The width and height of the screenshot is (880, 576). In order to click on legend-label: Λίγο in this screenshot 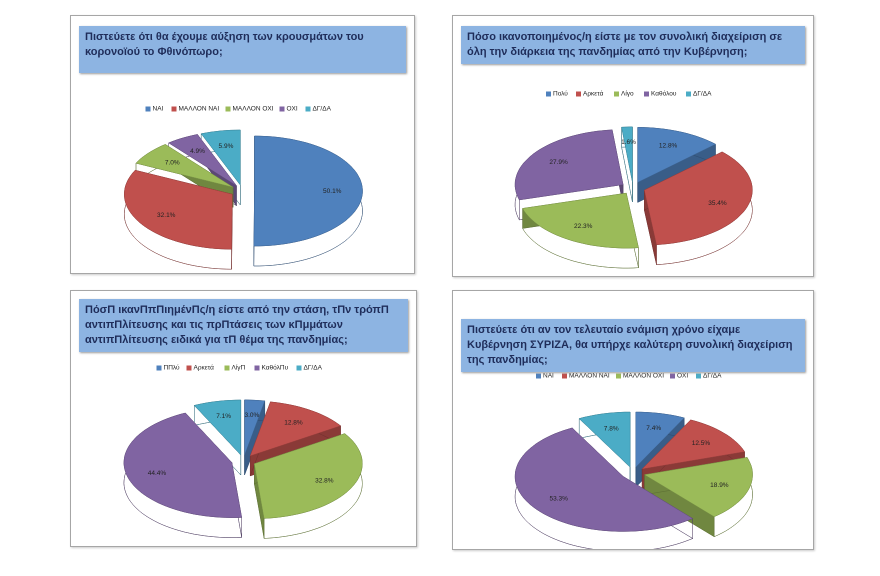, I will do `click(627, 94)`.